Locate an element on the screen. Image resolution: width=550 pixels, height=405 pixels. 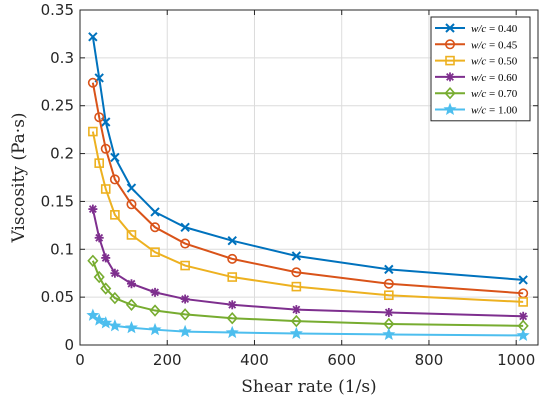
legend-label: w/c = 0.60 is located at coordinates (494, 78).